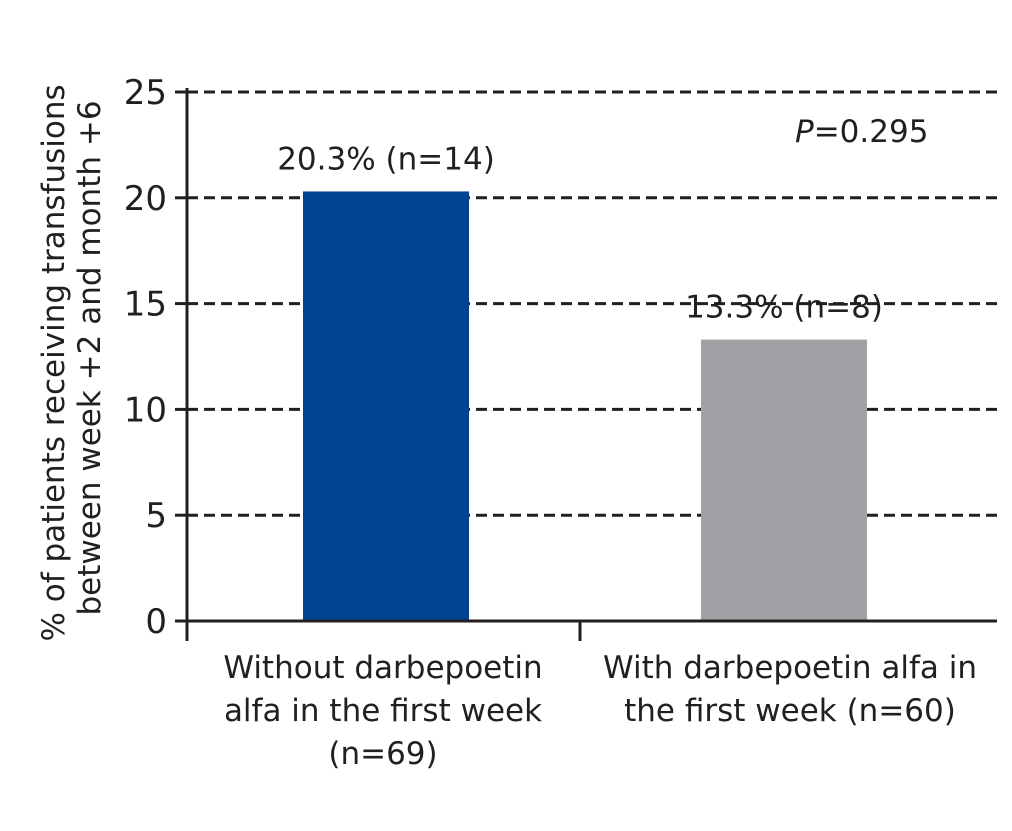 This screenshot has height=831, width=1012. Describe the element at coordinates (145, 93) in the screenshot. I see `y-tick-label-25: 25` at that location.